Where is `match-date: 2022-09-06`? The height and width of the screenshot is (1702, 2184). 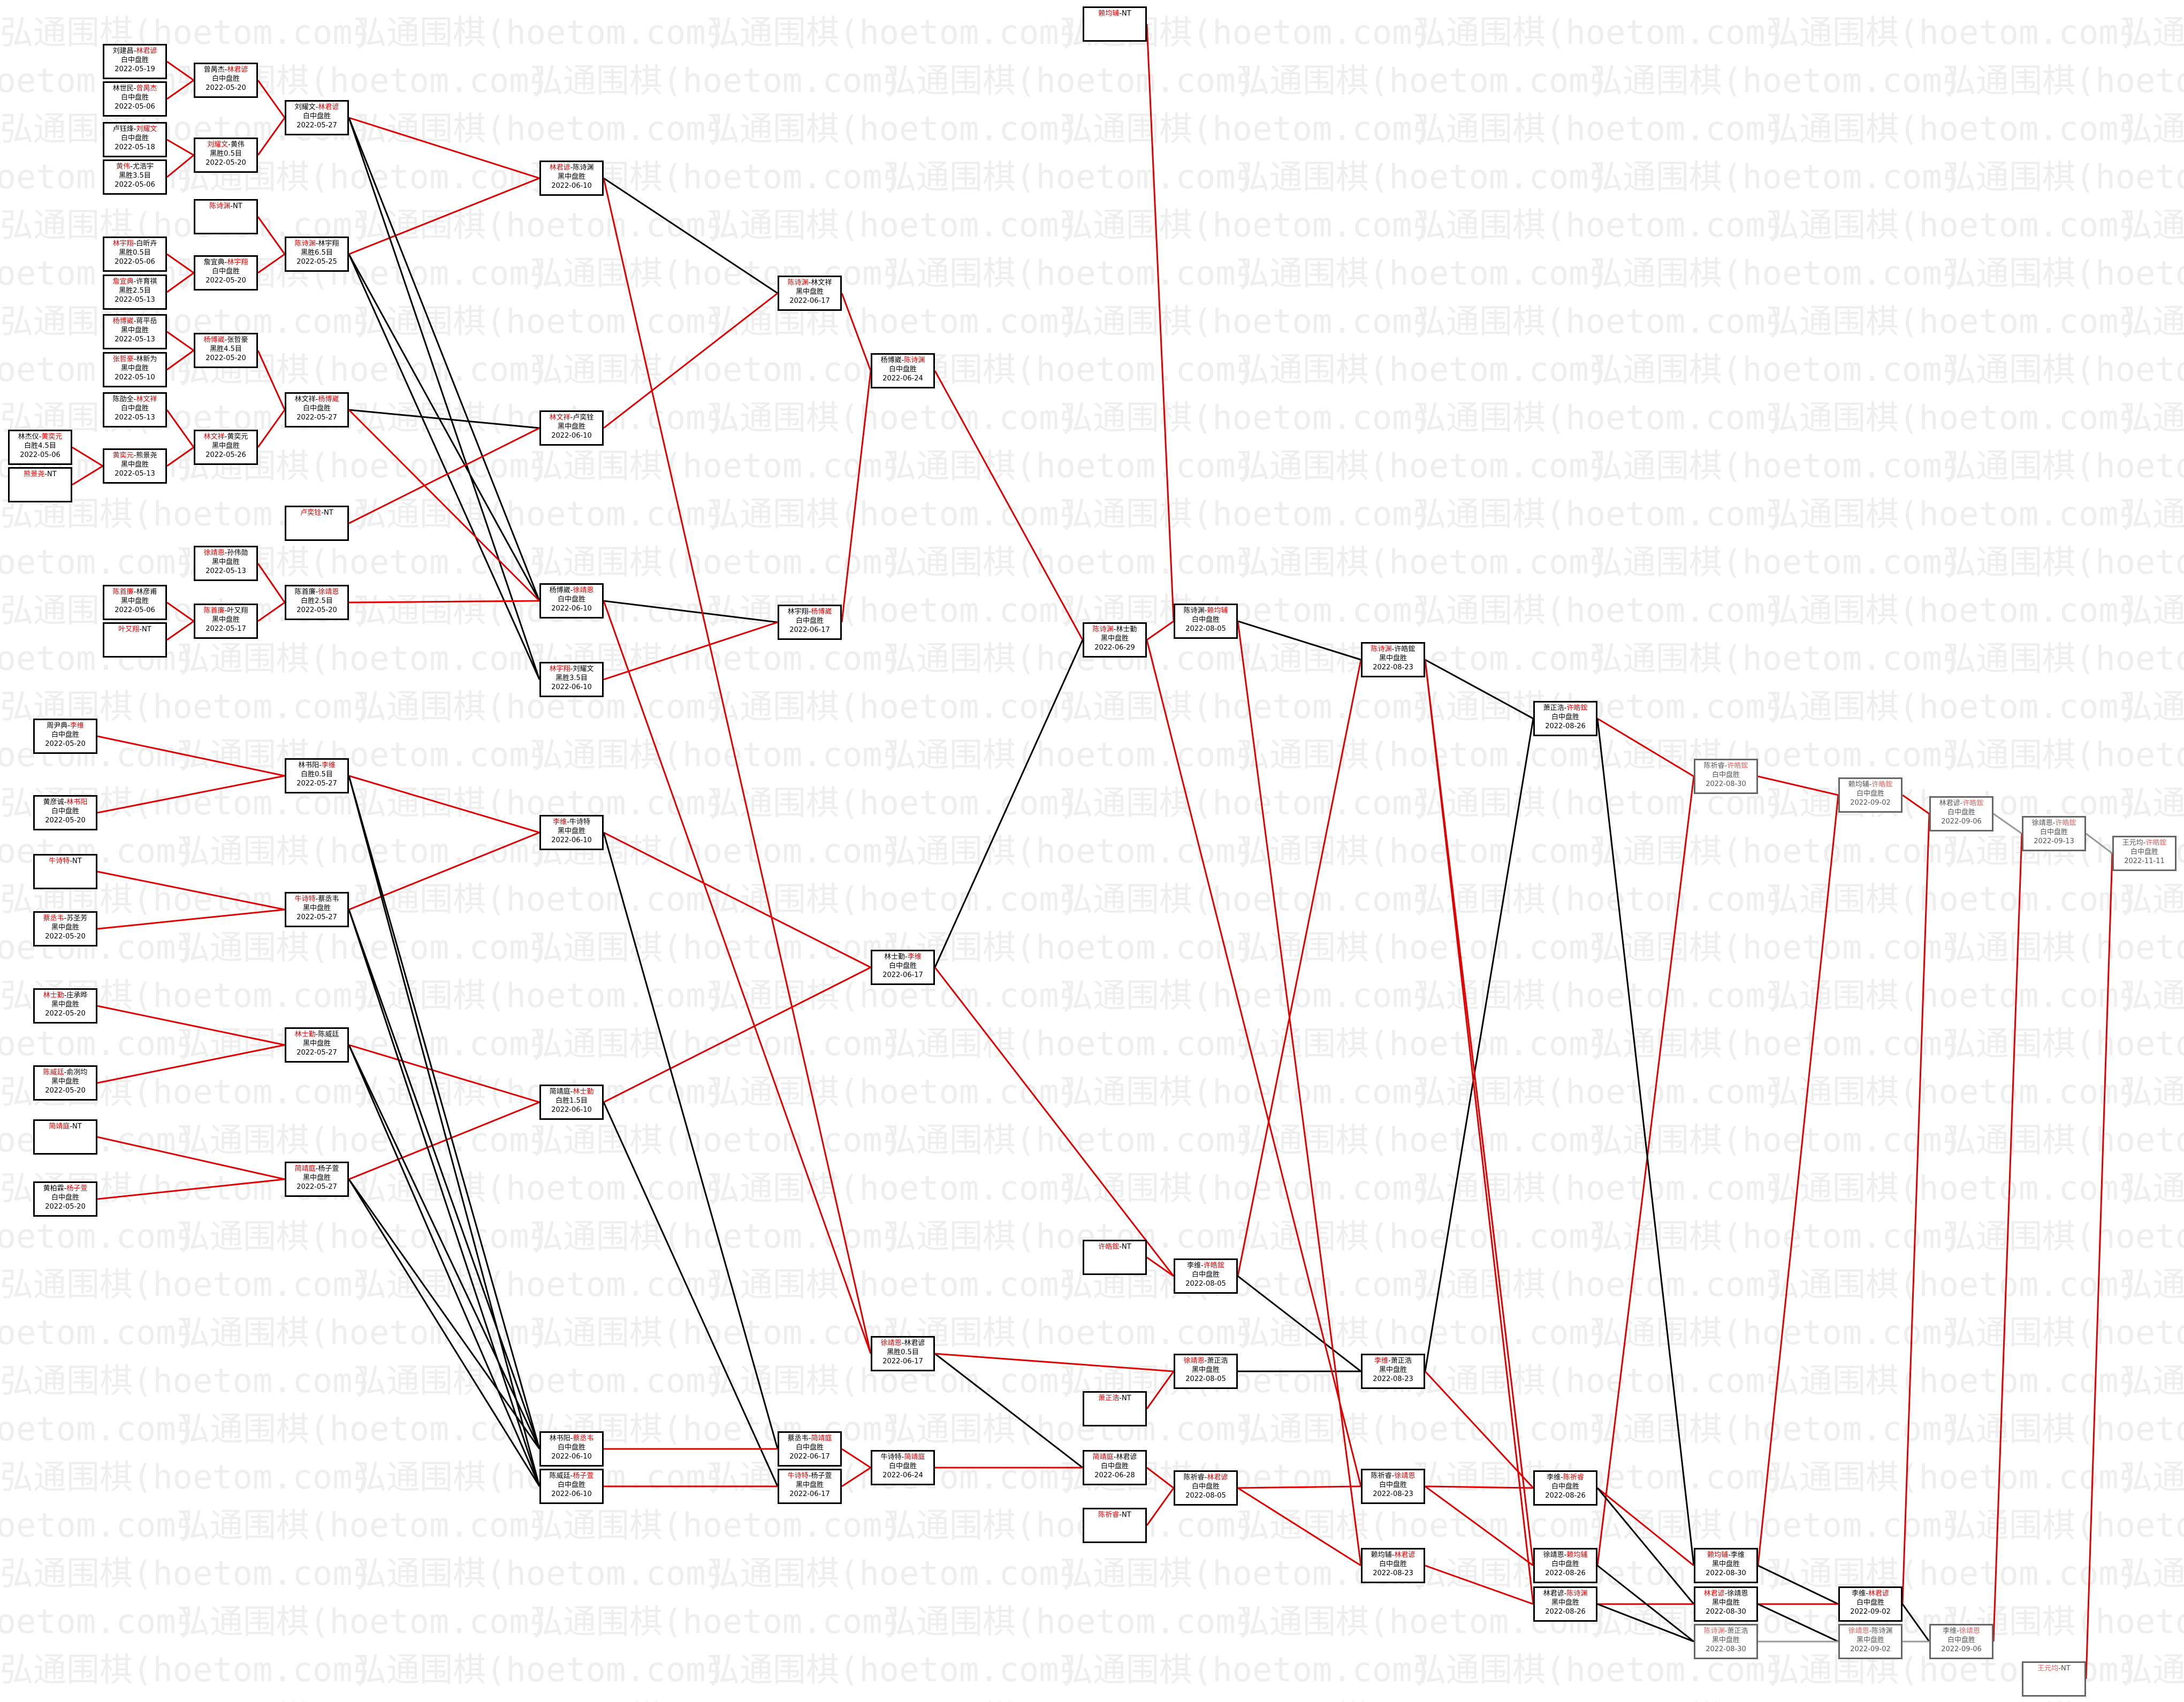 match-date: 2022-09-06 is located at coordinates (1961, 822).